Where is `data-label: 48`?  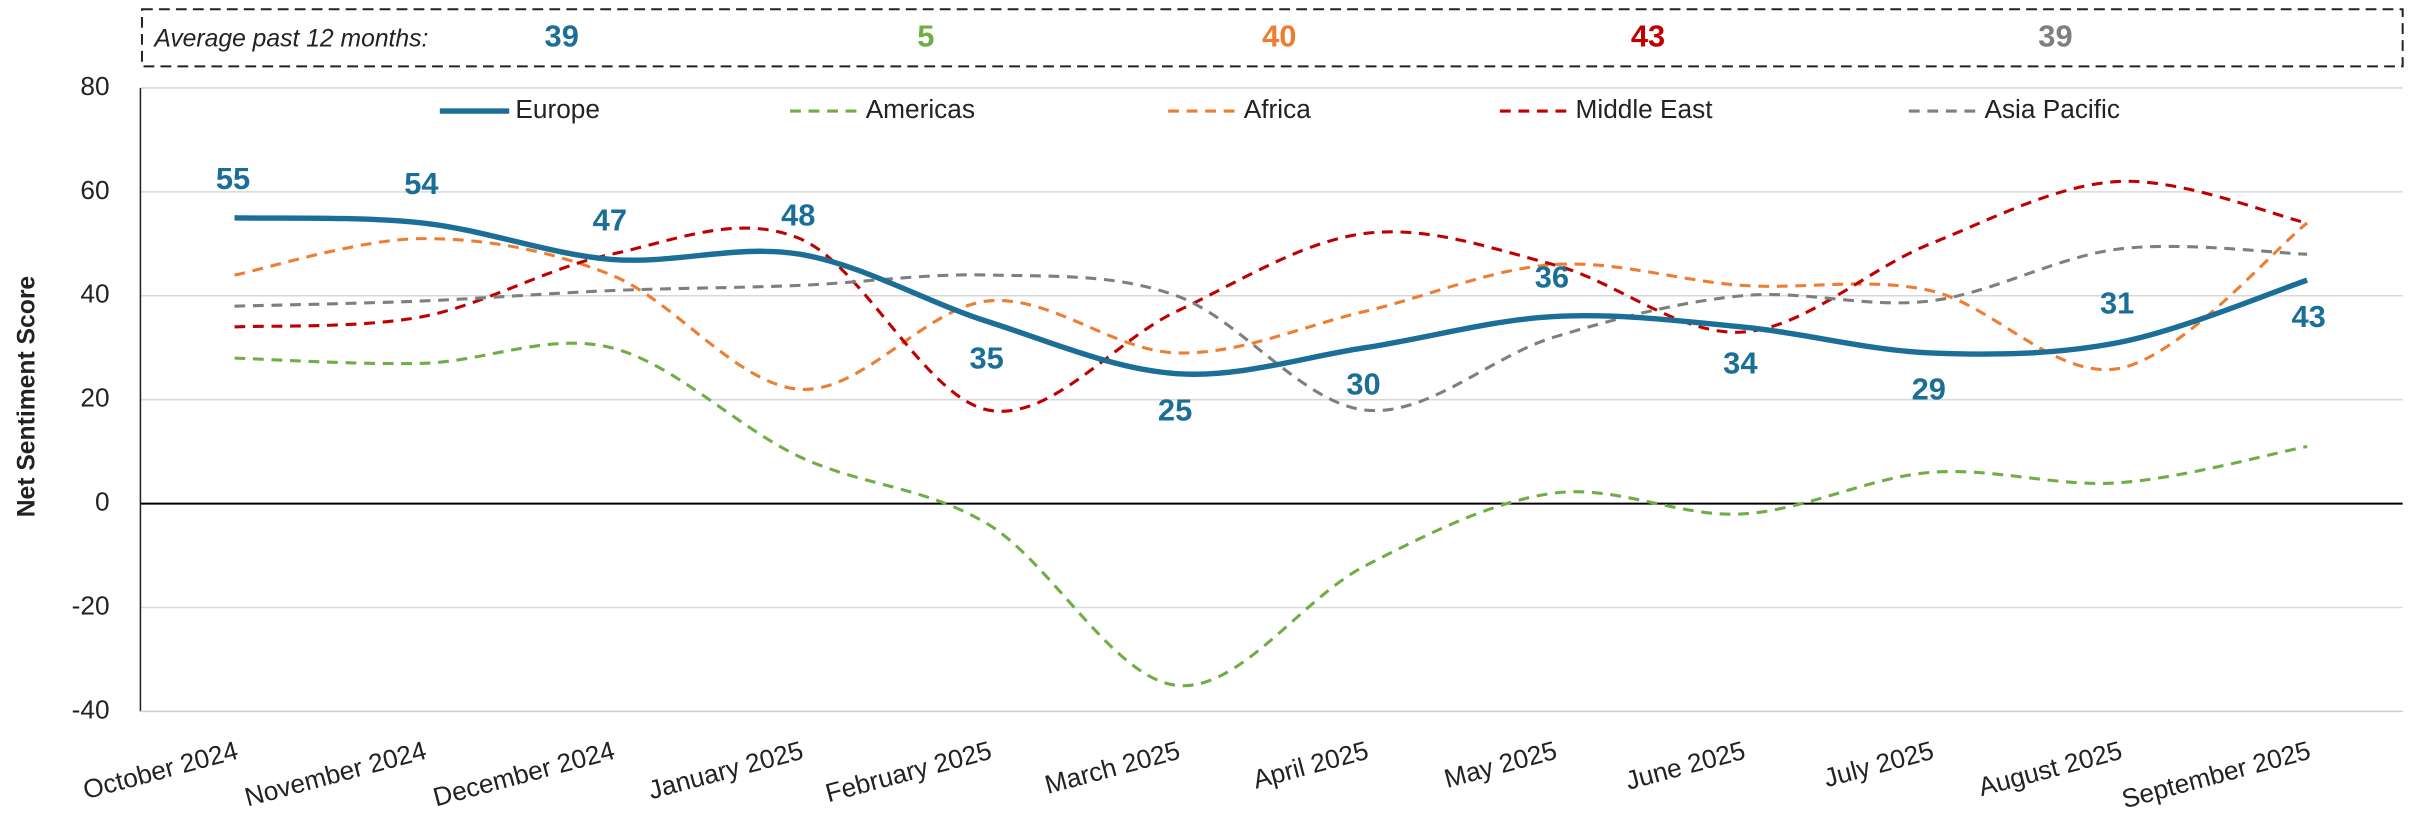 data-label: 48 is located at coordinates (798, 214).